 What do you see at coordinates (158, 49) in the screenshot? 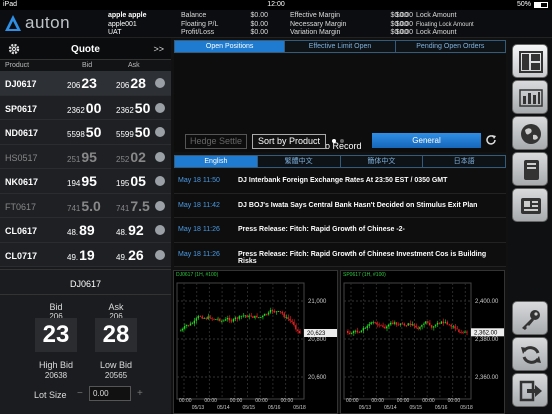
I see `expand-button: >>` at bounding box center [158, 49].